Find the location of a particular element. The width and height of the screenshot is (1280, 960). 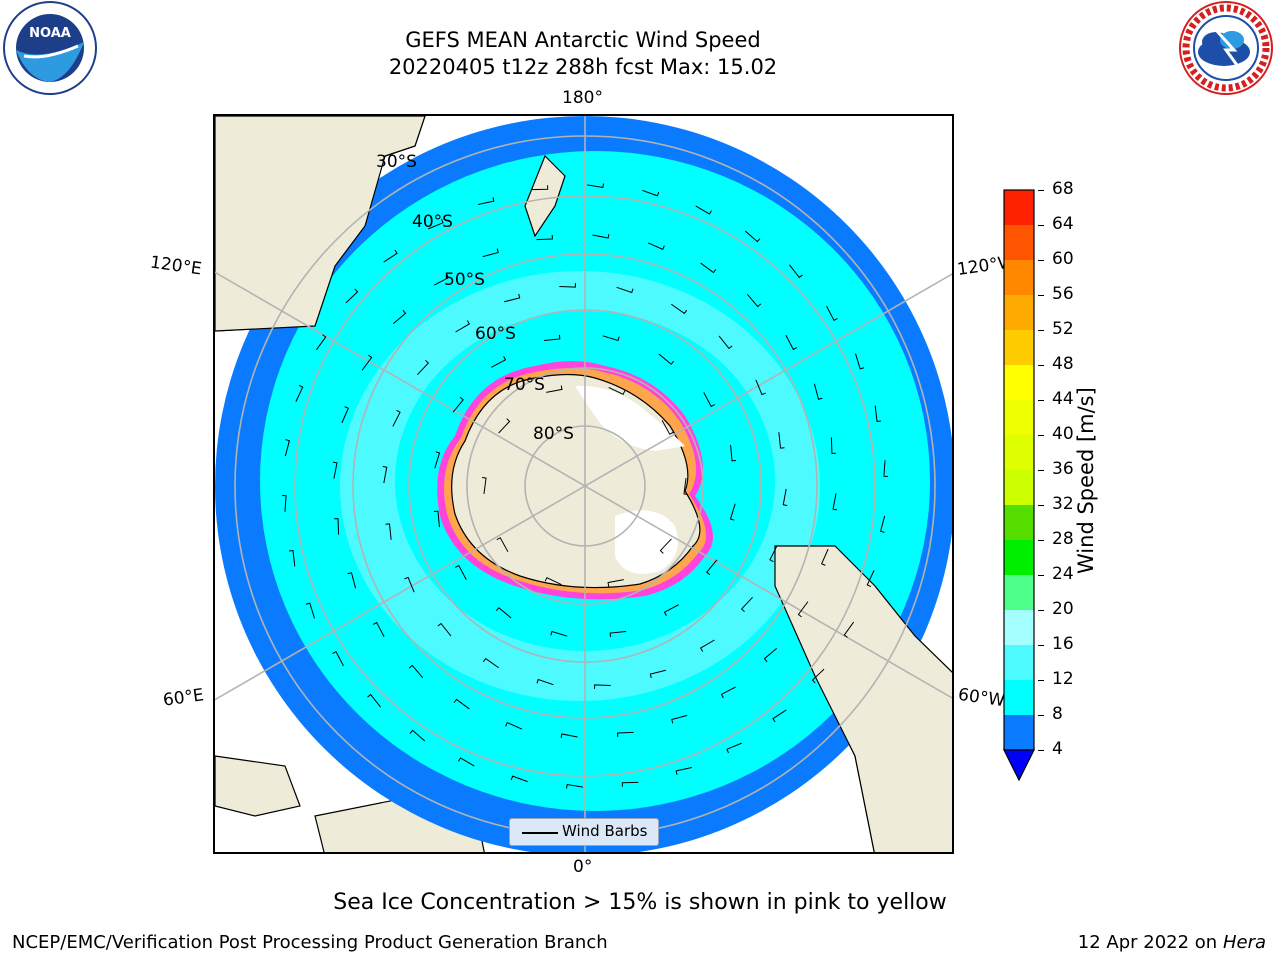

lat-label-30s: 30°S is located at coordinates (396, 162).